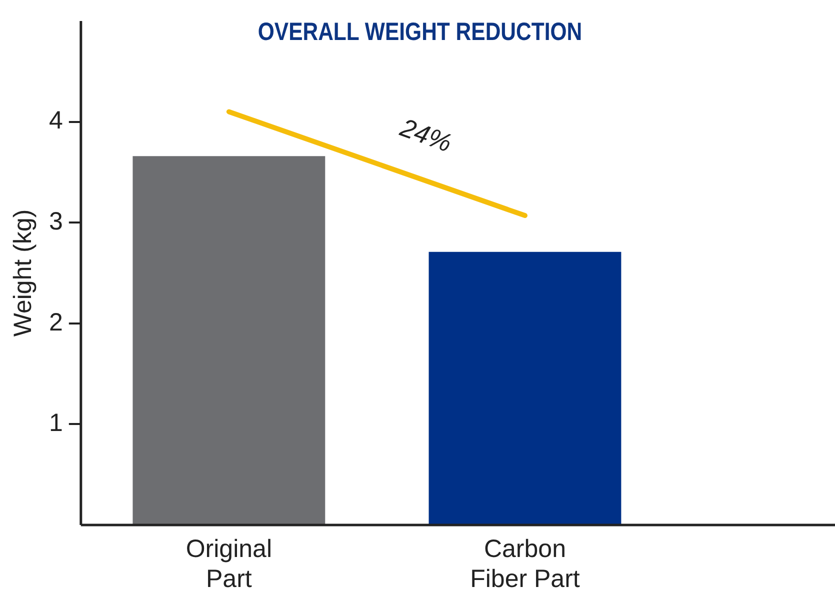 This screenshot has width=835, height=607. Describe the element at coordinates (56, 120) in the screenshot. I see `y-tick-label: 4` at that location.